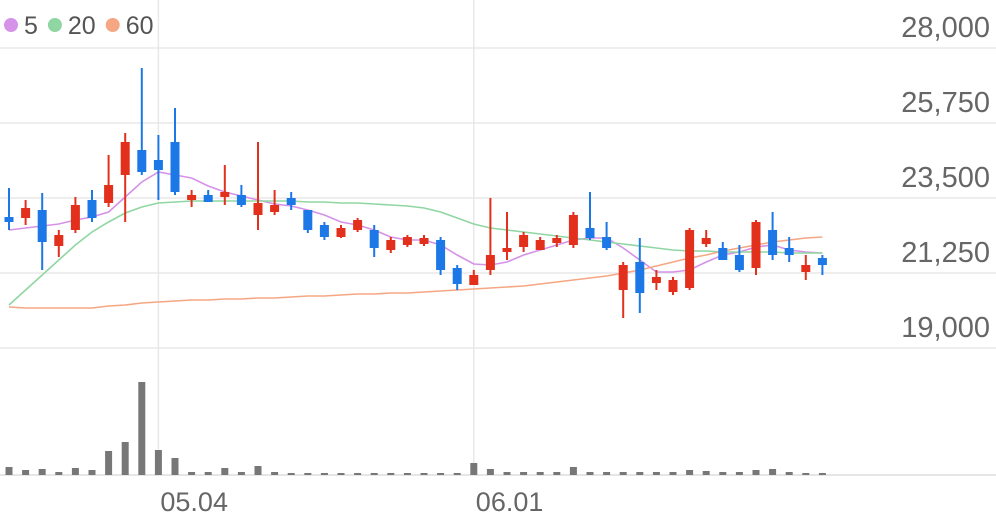  I want to click on y-tick-label: 21,250, so click(945, 253).